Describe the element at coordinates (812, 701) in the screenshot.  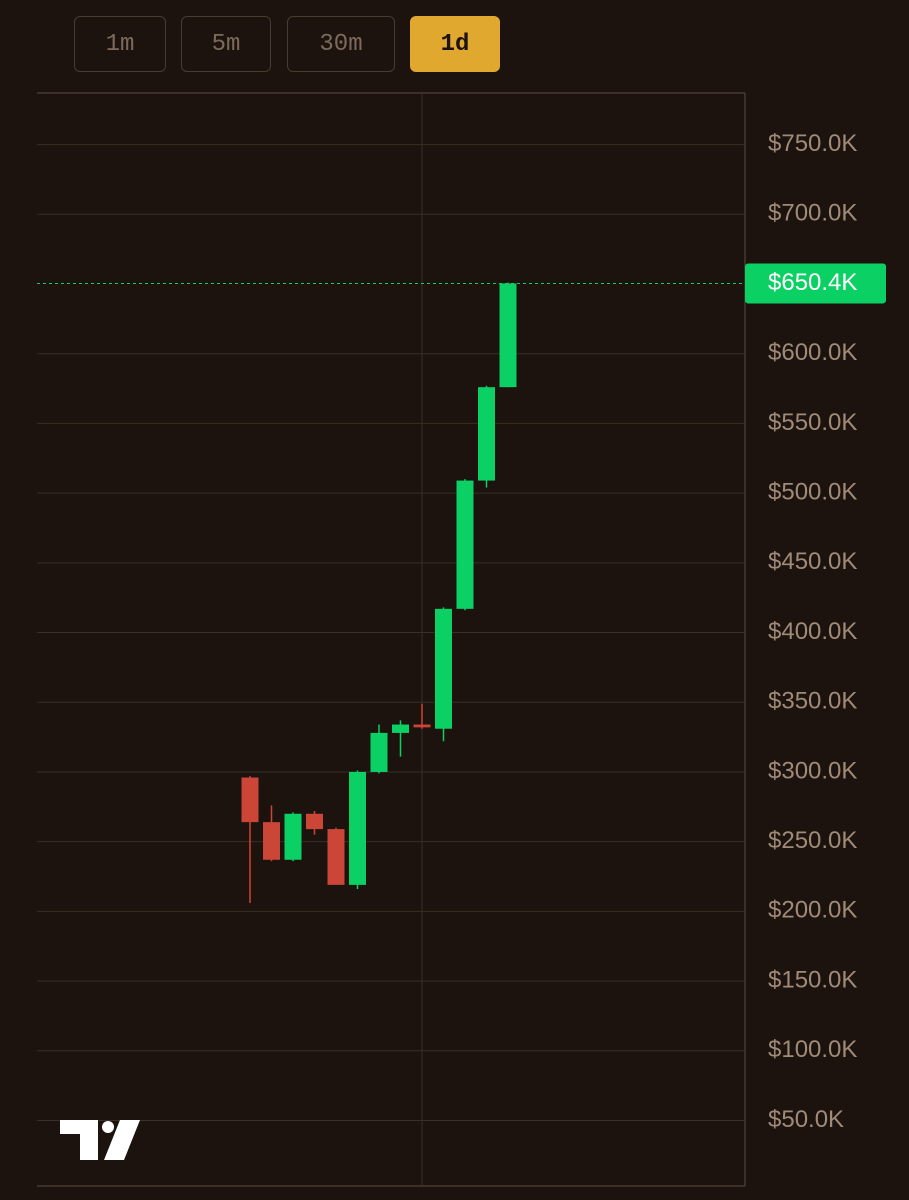
I see `y-tick-label: $350.0K` at that location.